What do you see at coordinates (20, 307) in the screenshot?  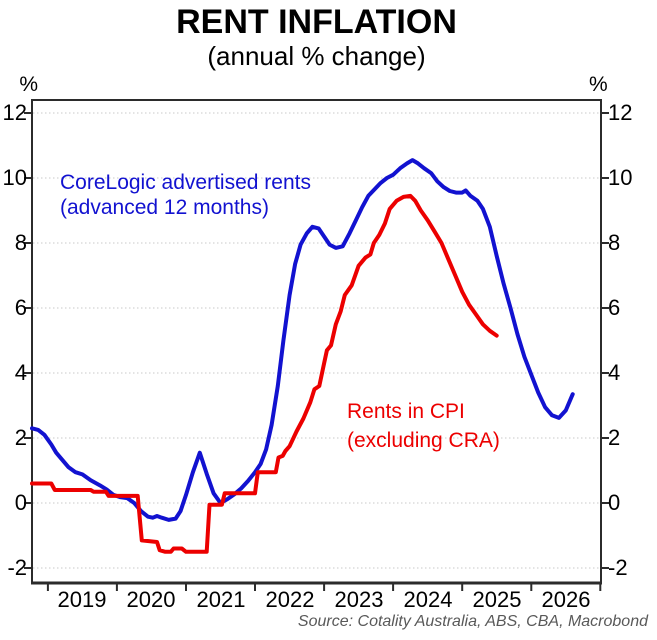 I see `y-axis-label-left: 6` at bounding box center [20, 307].